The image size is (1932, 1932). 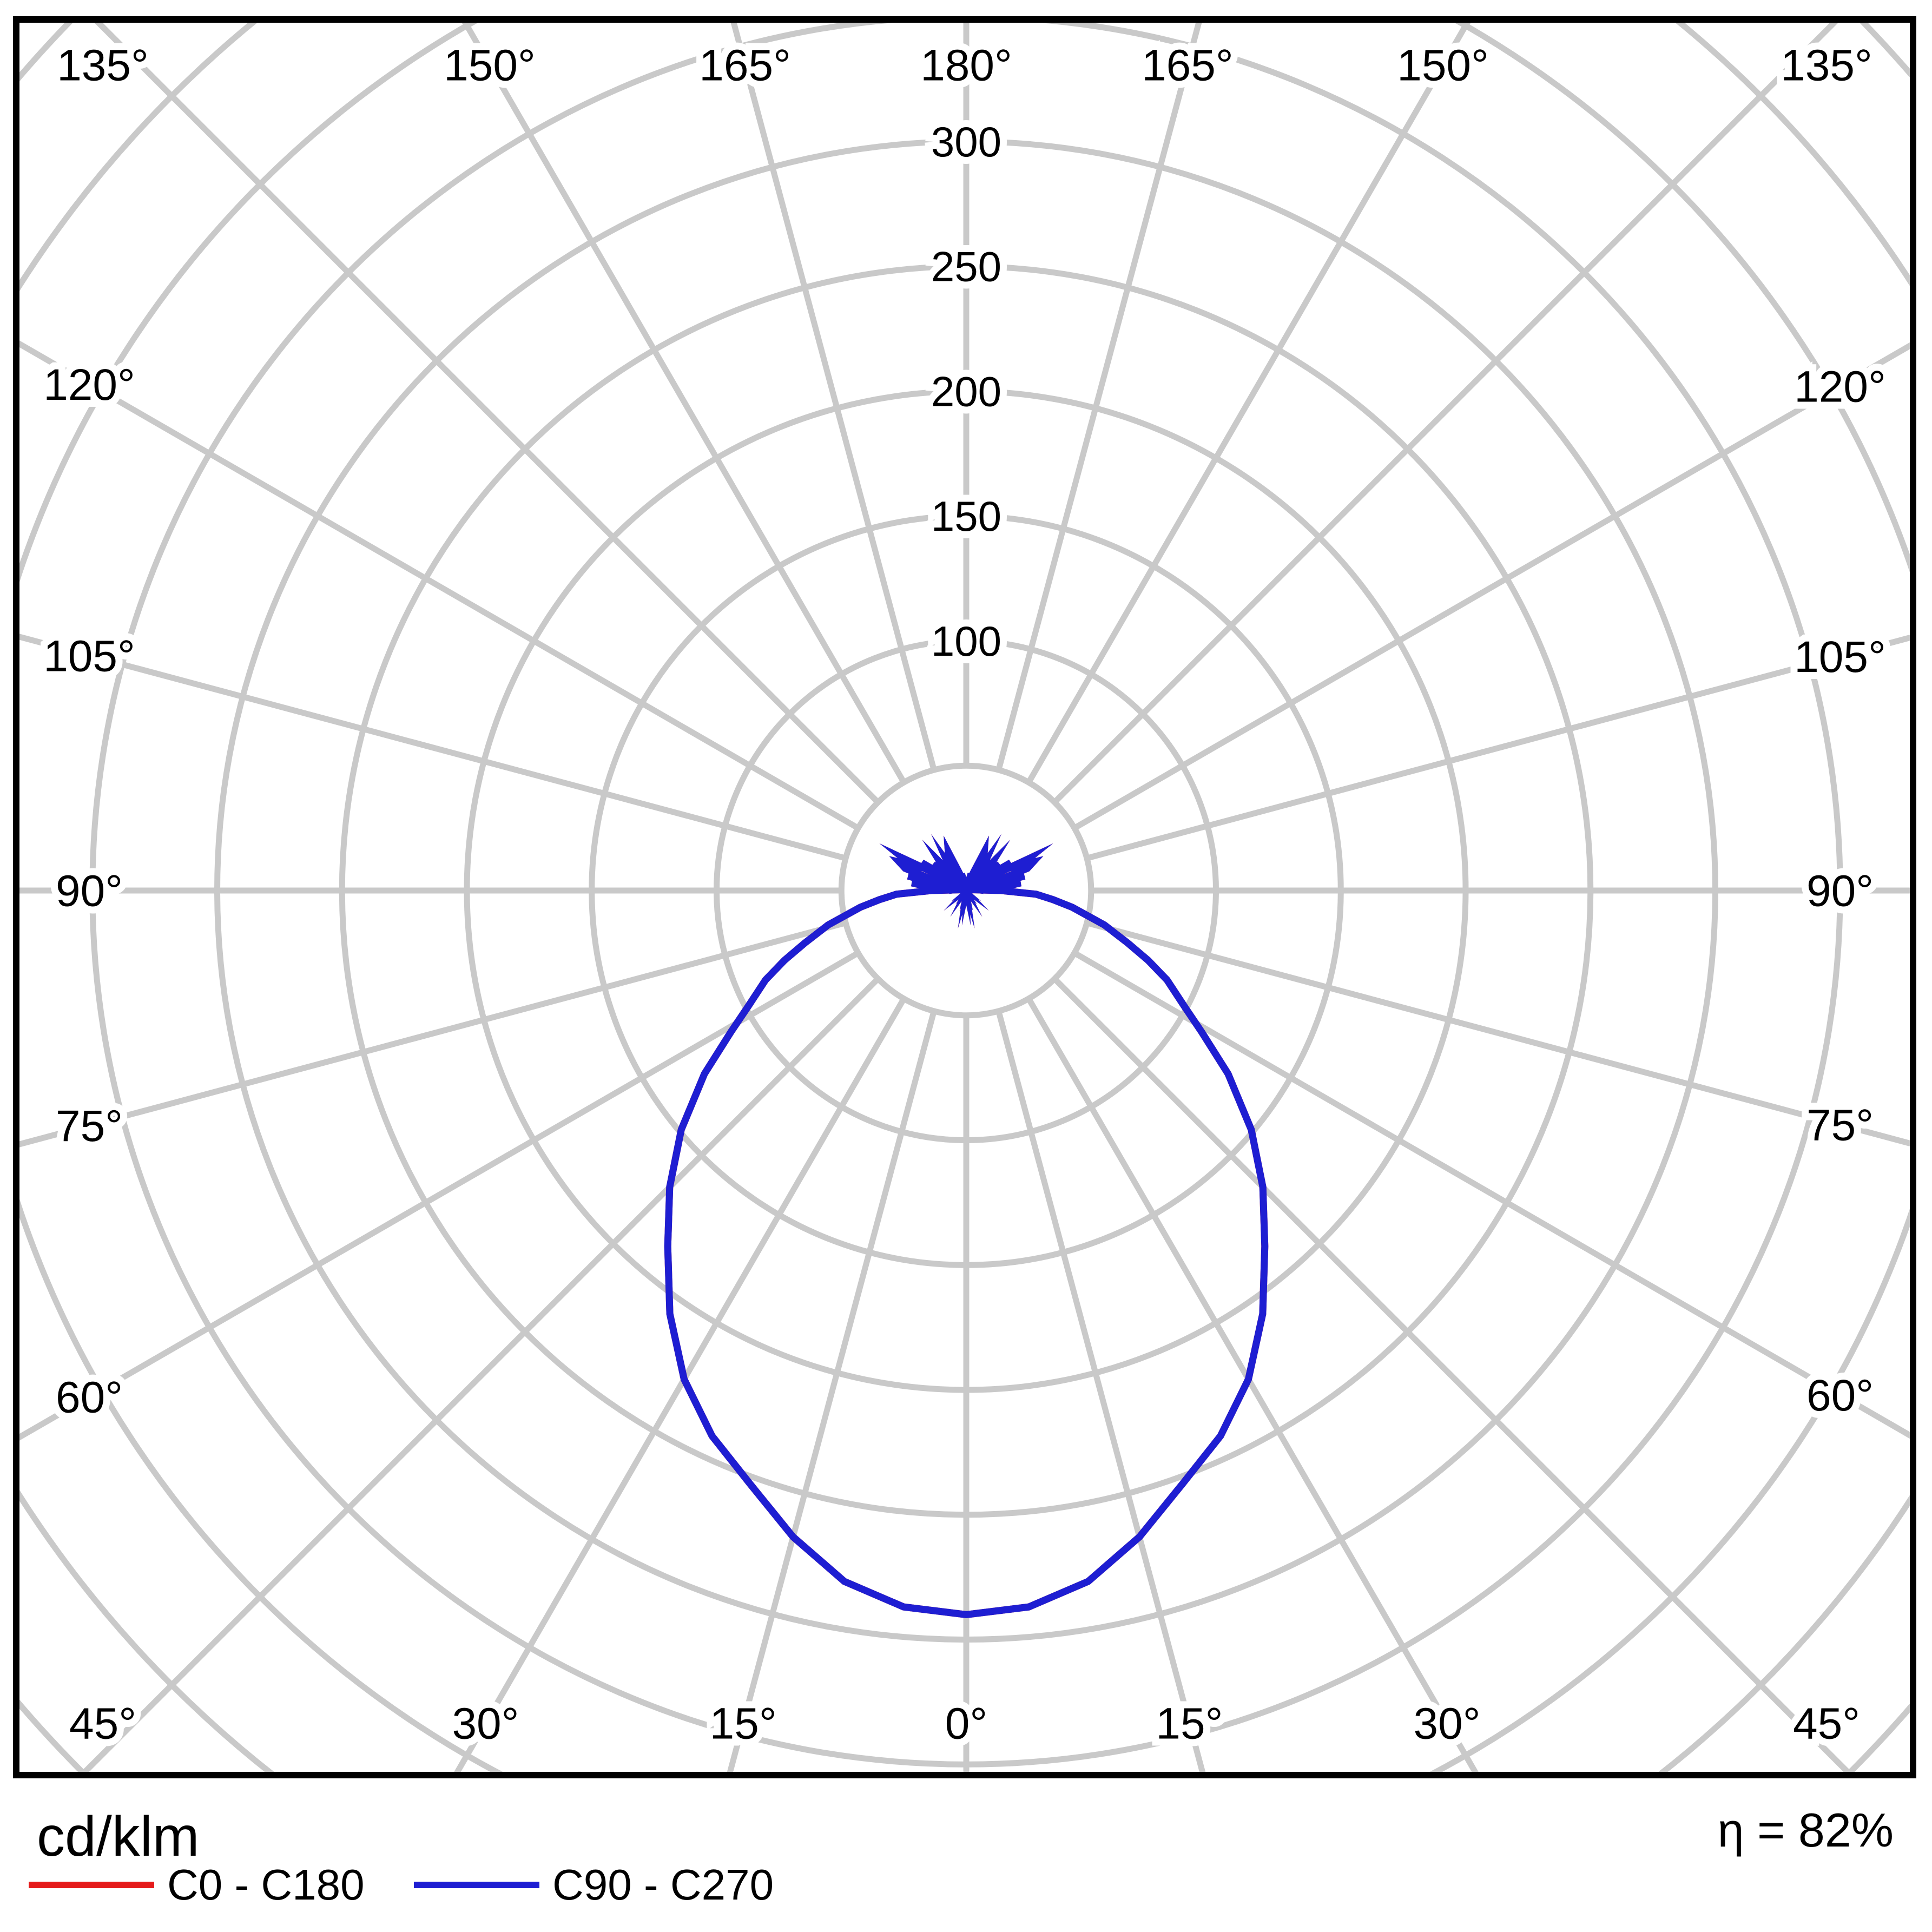 I want to click on legend-item-c90-c270: C90 - C270, so click(x=594, y=1885).